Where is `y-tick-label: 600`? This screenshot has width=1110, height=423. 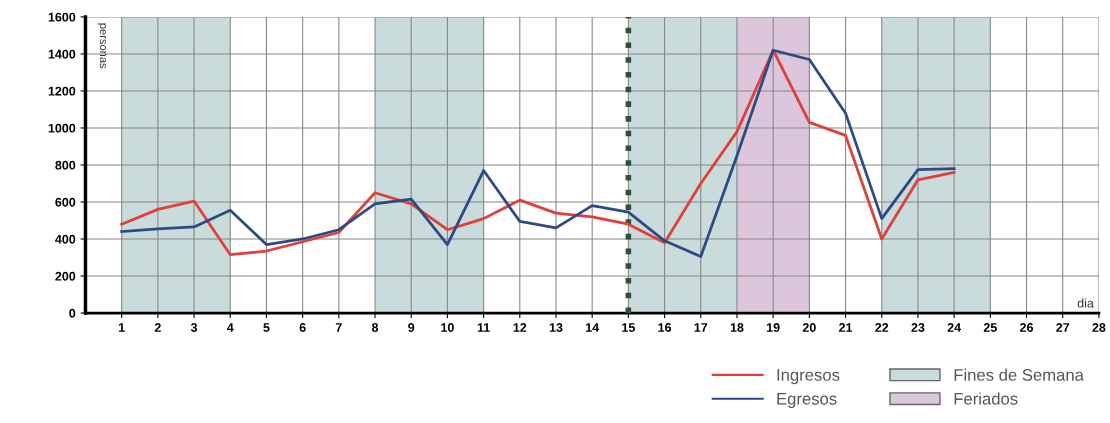 y-tick-label: 600 is located at coordinates (65, 202).